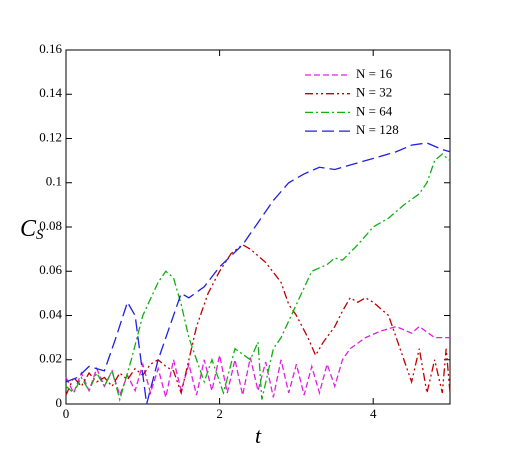  Describe the element at coordinates (40, 235) in the screenshot. I see `y-axis-label-sub: S` at that location.